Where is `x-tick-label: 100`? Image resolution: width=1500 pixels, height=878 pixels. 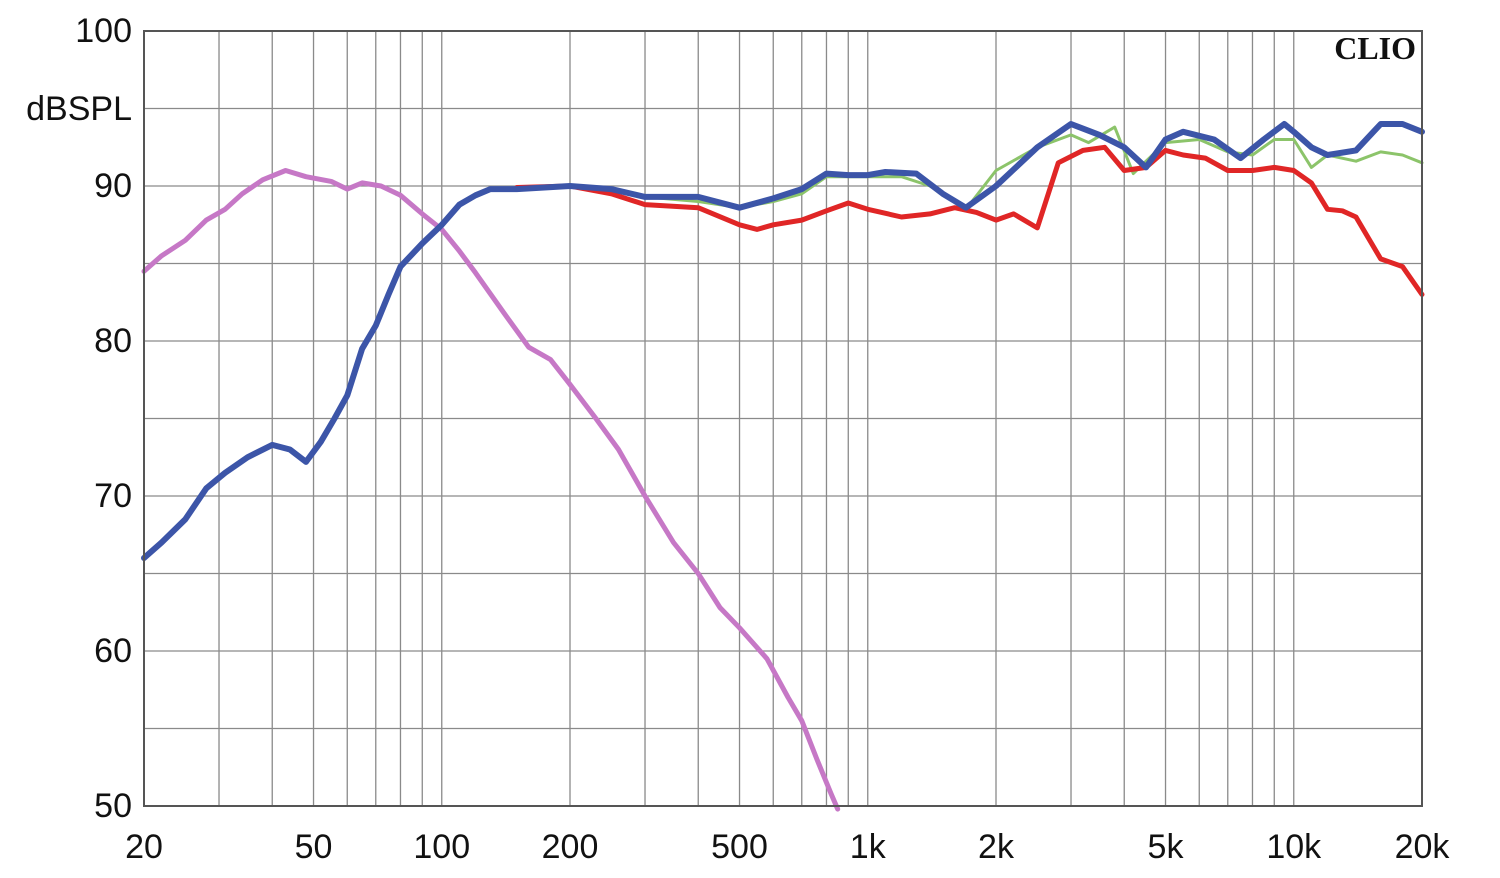
x-tick-label: 100 is located at coordinates (441, 847).